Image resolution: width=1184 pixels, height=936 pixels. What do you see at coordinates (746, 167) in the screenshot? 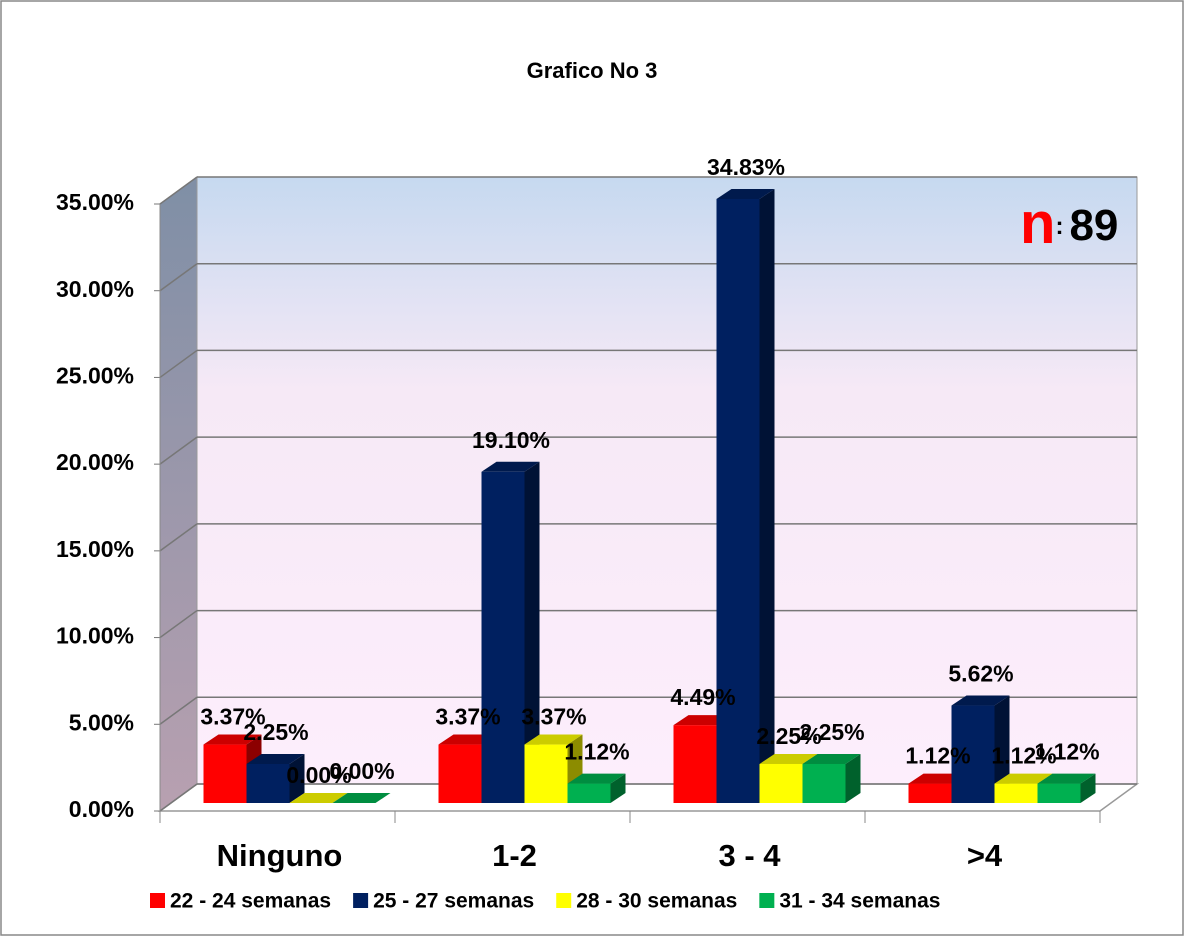
I see `data-label: 34.83%` at bounding box center [746, 167].